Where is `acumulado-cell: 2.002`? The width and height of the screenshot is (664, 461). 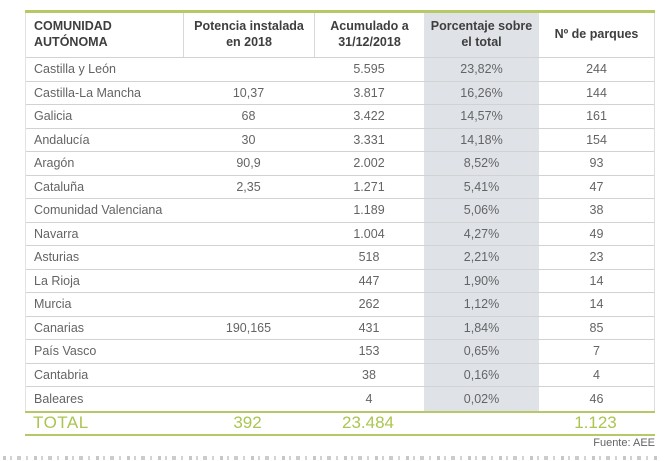 acumulado-cell: 2.002 is located at coordinates (369, 163).